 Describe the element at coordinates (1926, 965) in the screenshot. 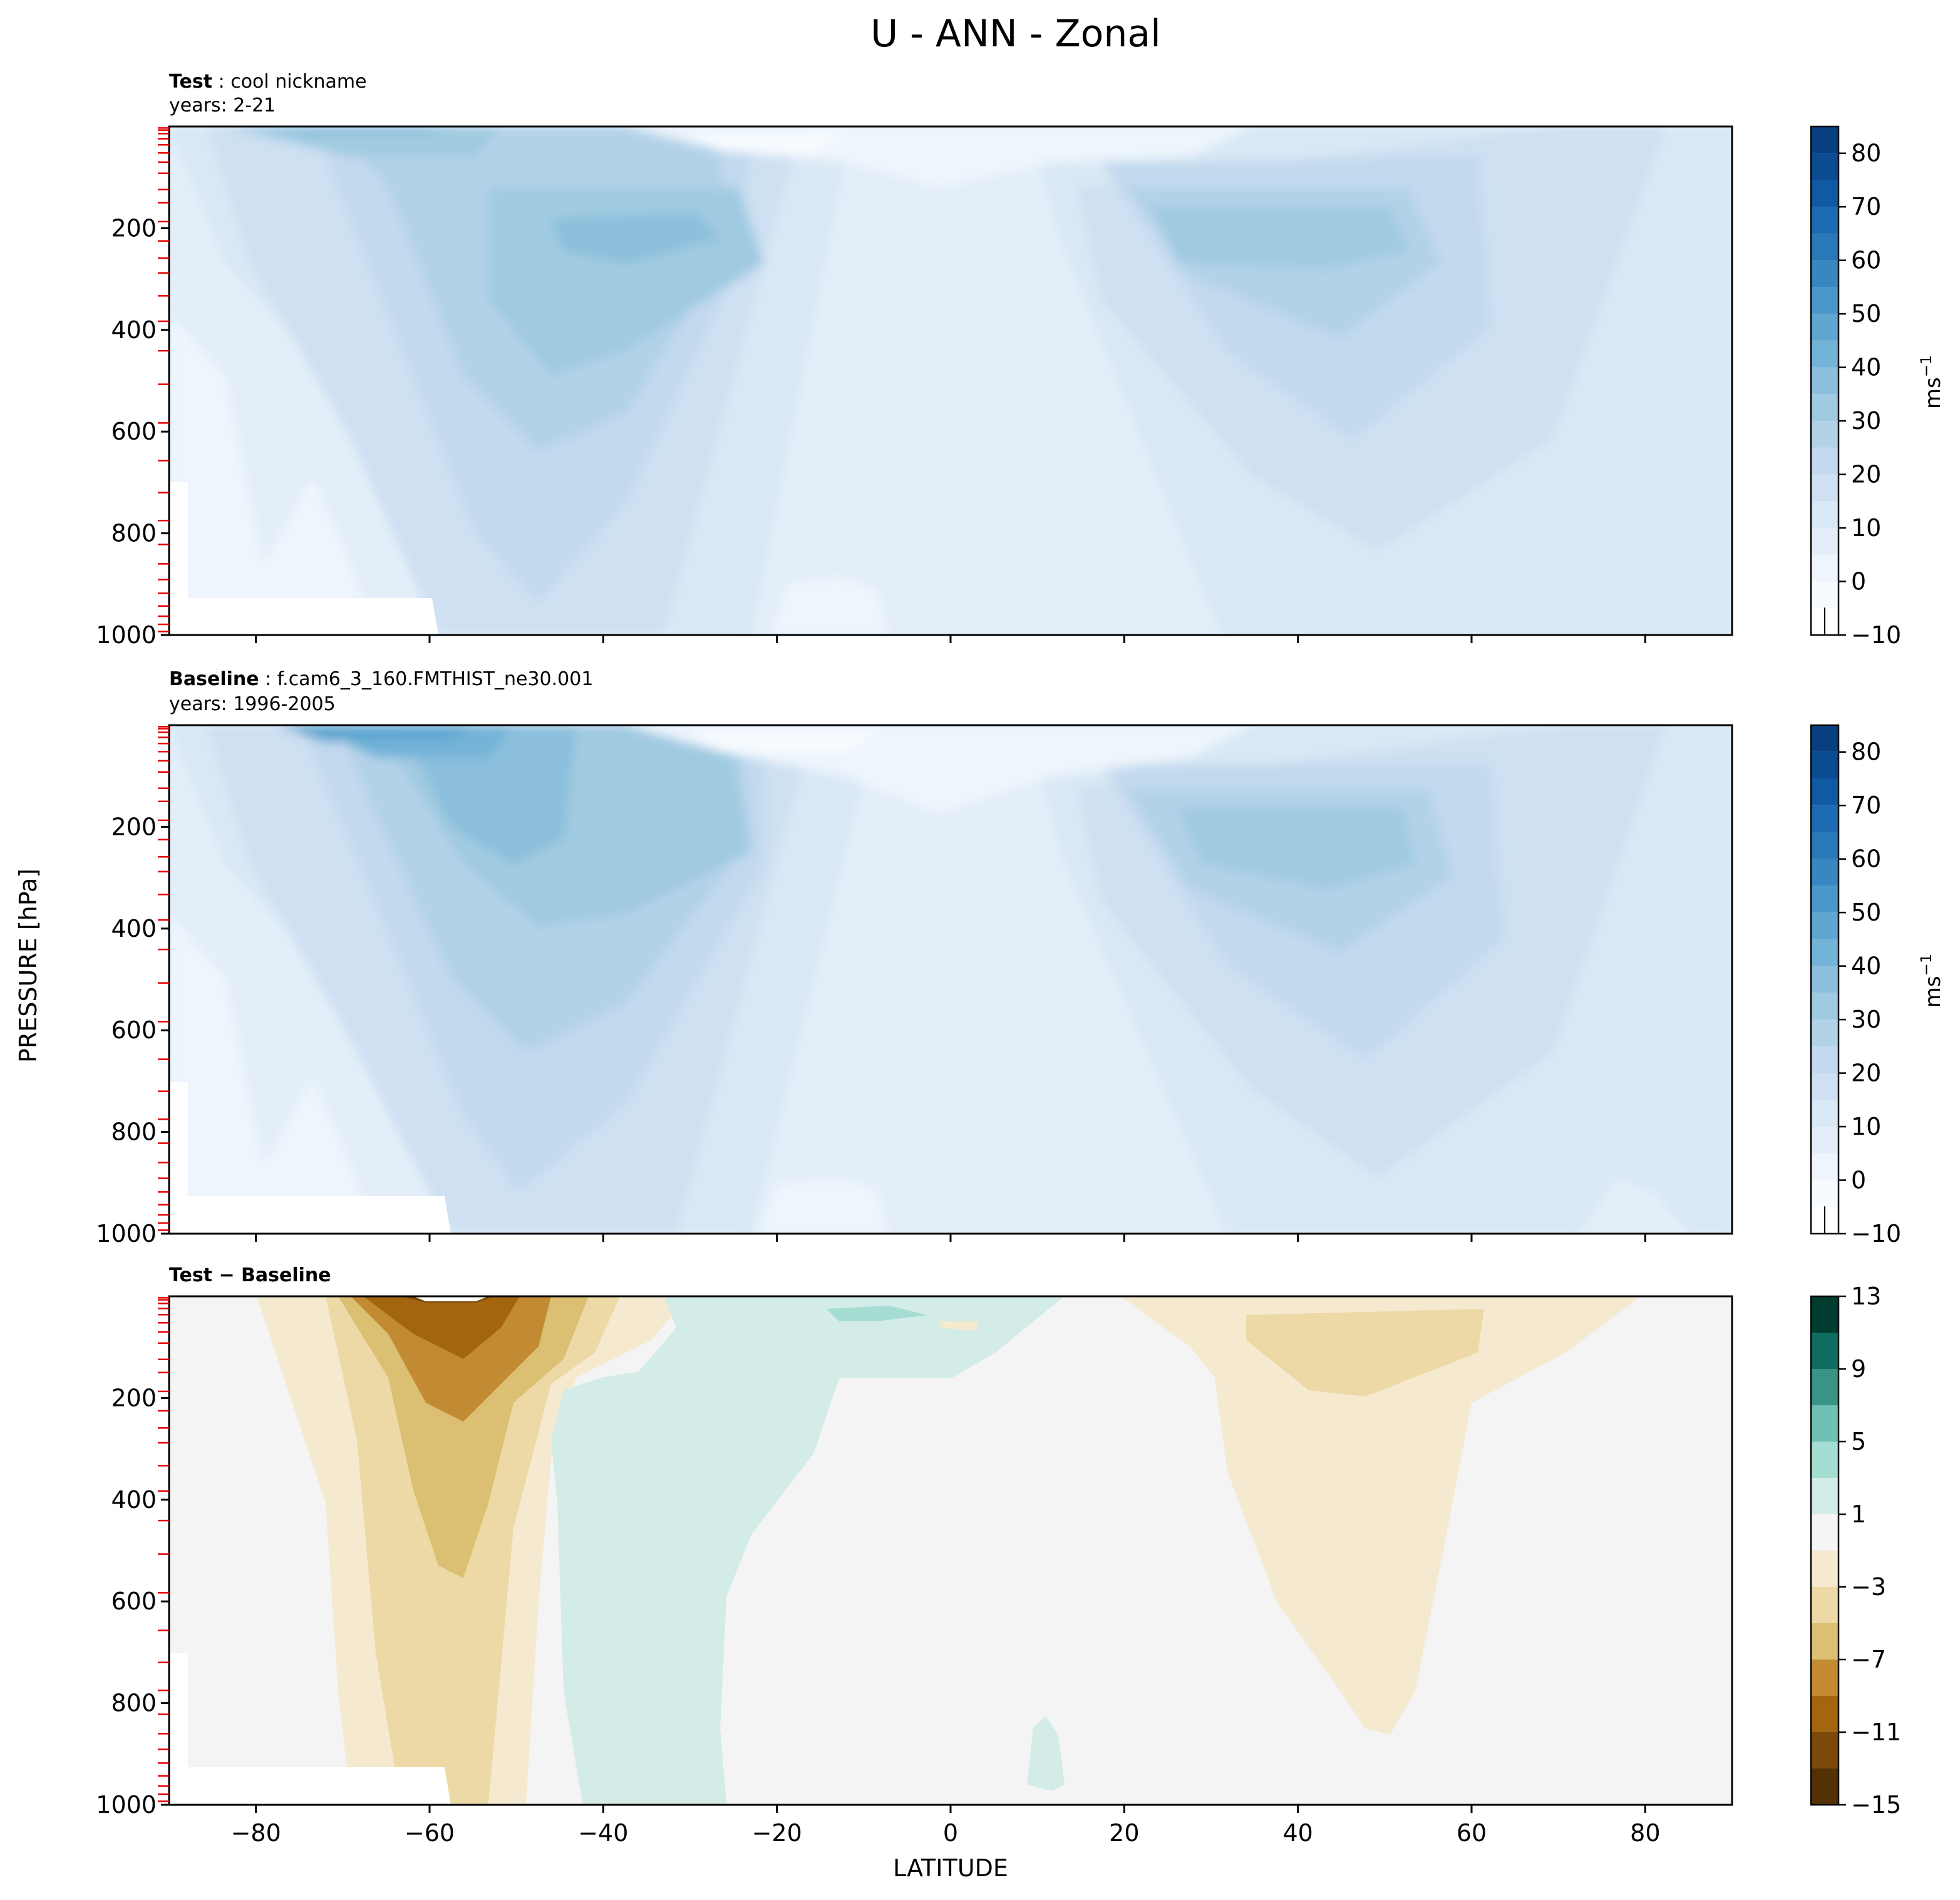

I see `panel-2-units-exponent: −1` at that location.